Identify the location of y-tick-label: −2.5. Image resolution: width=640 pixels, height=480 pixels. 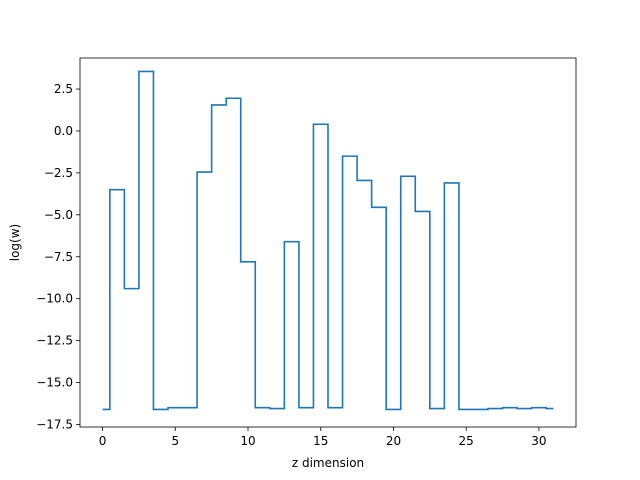
(58, 173).